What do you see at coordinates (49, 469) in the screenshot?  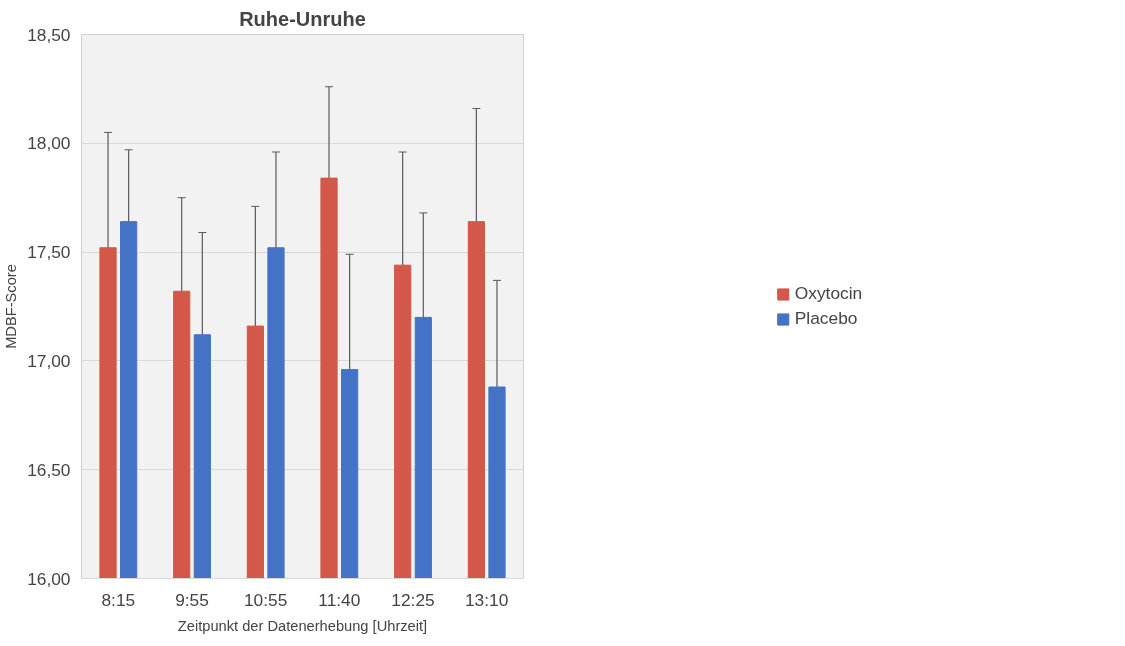 I see `y-tick-label: 16,50` at bounding box center [49, 469].